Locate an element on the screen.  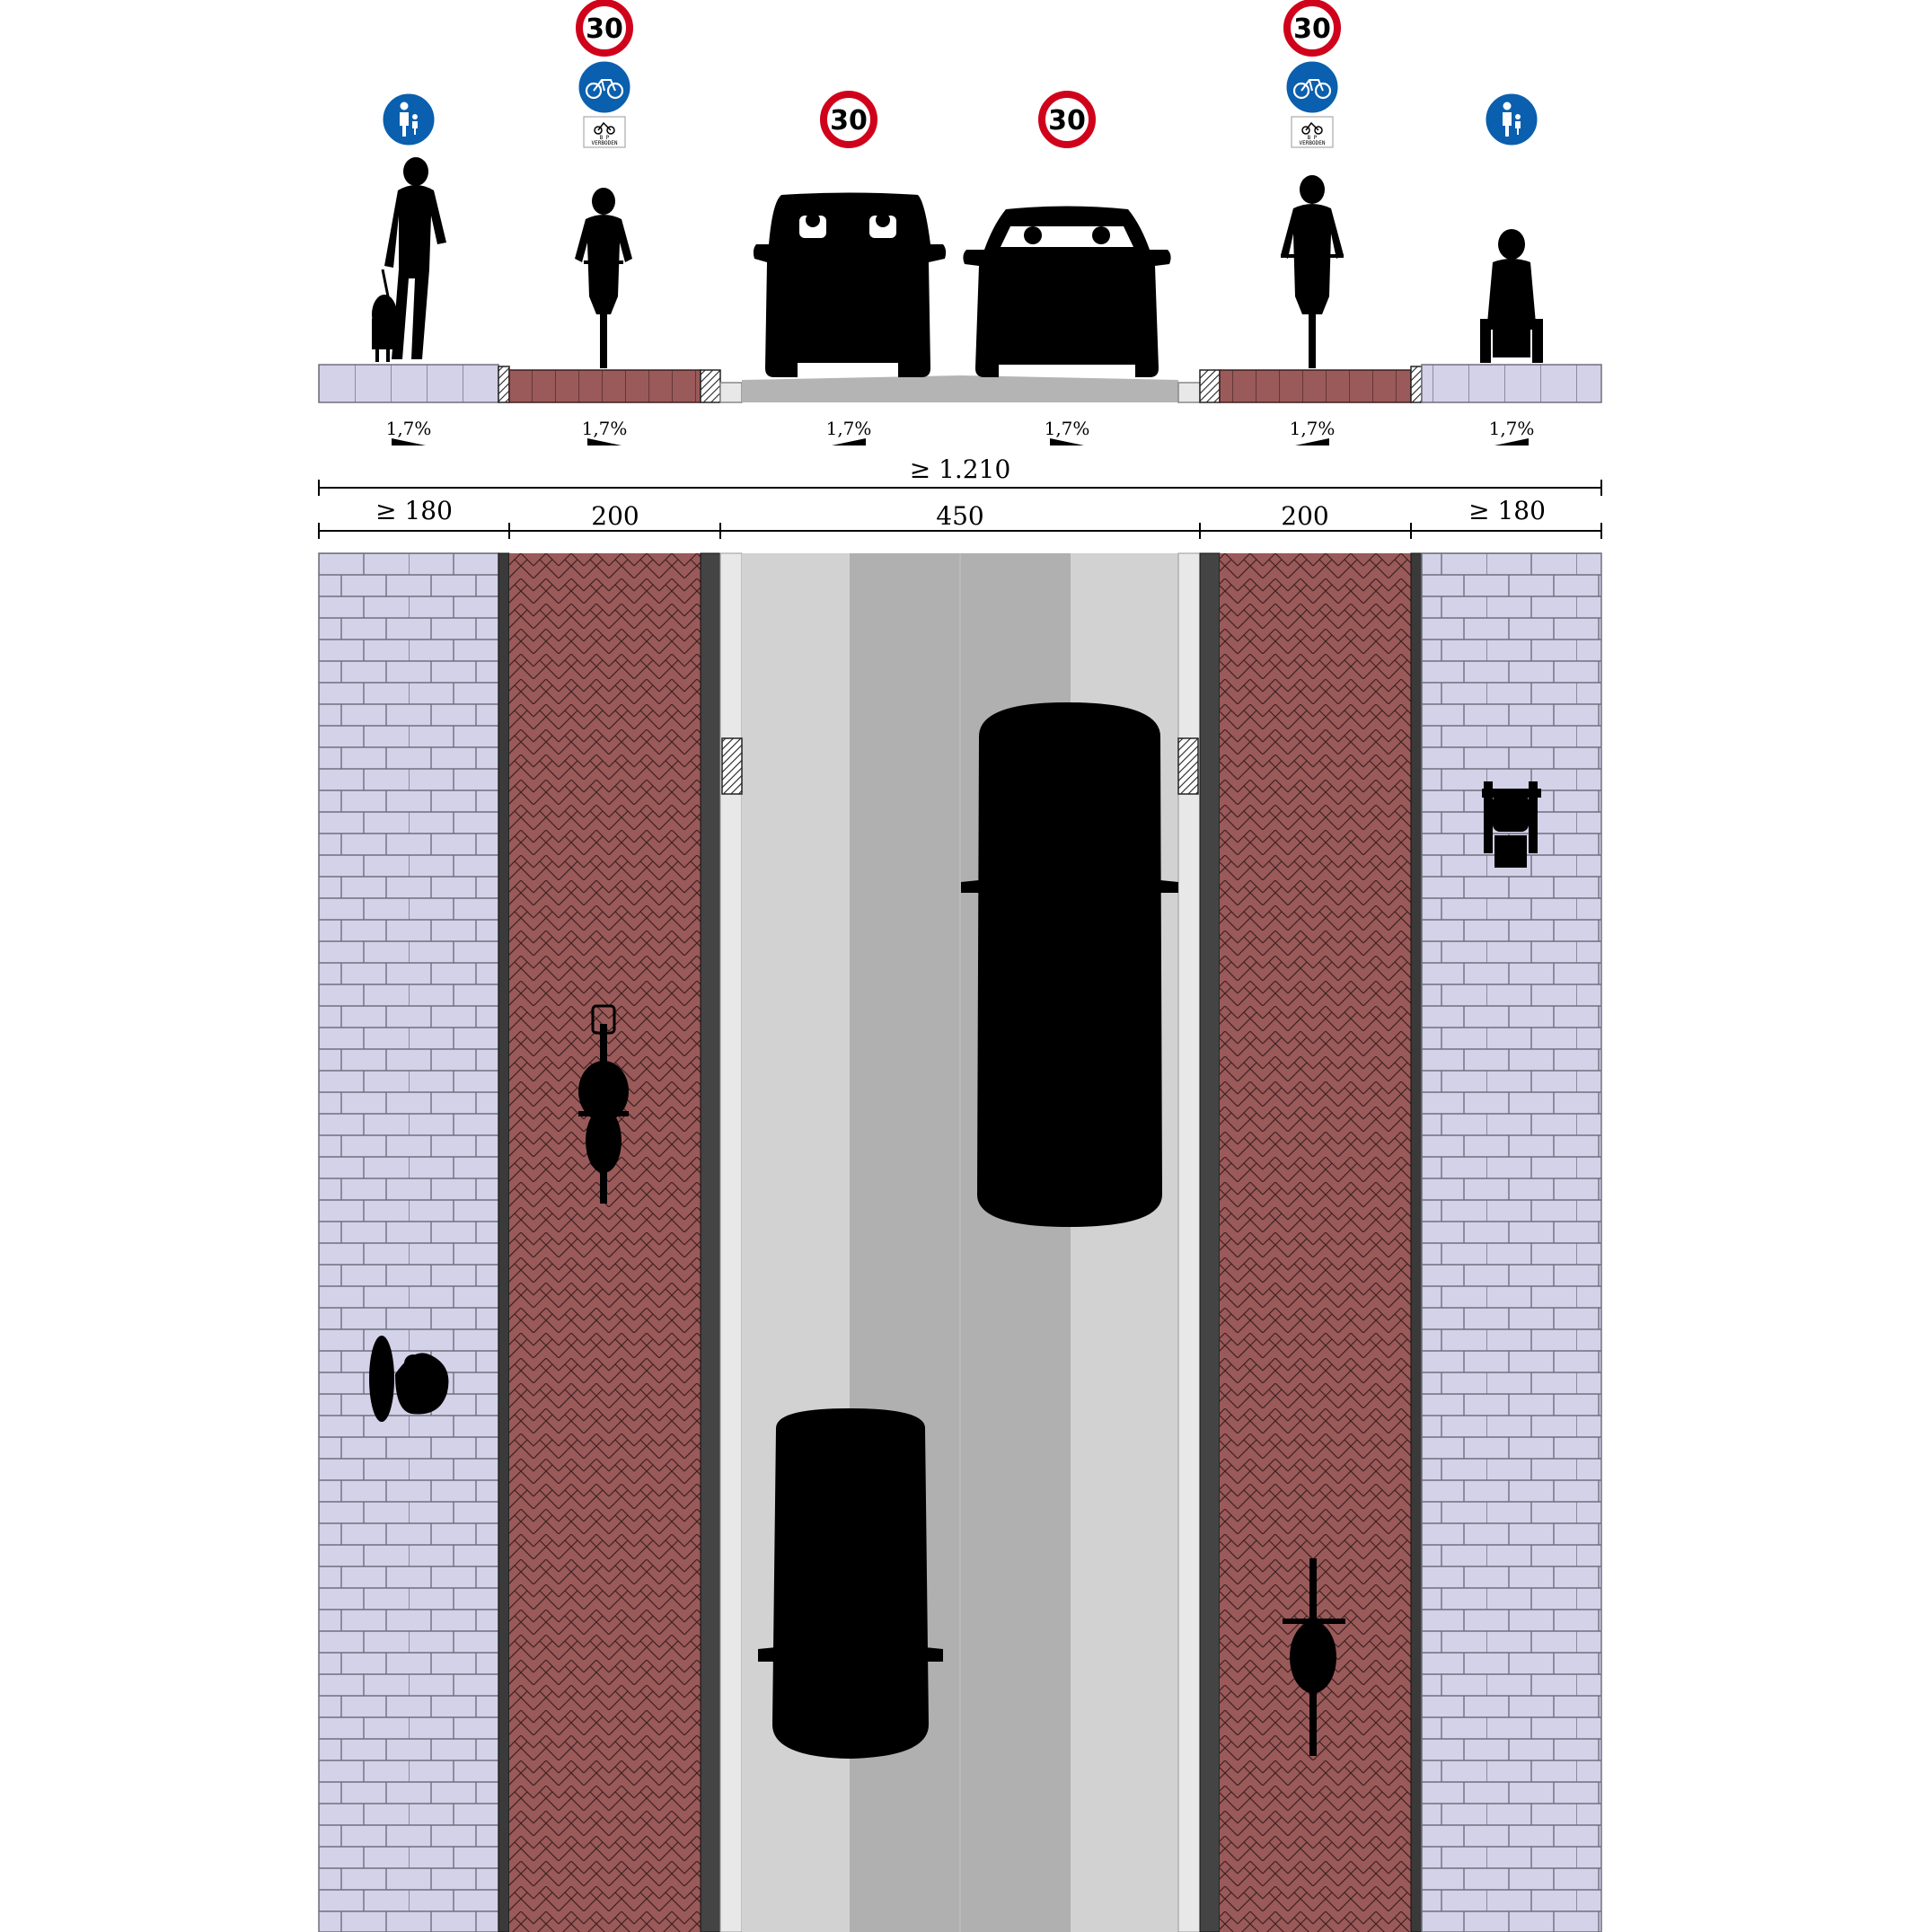
gutter-right-section is located at coordinates (1189, 392).